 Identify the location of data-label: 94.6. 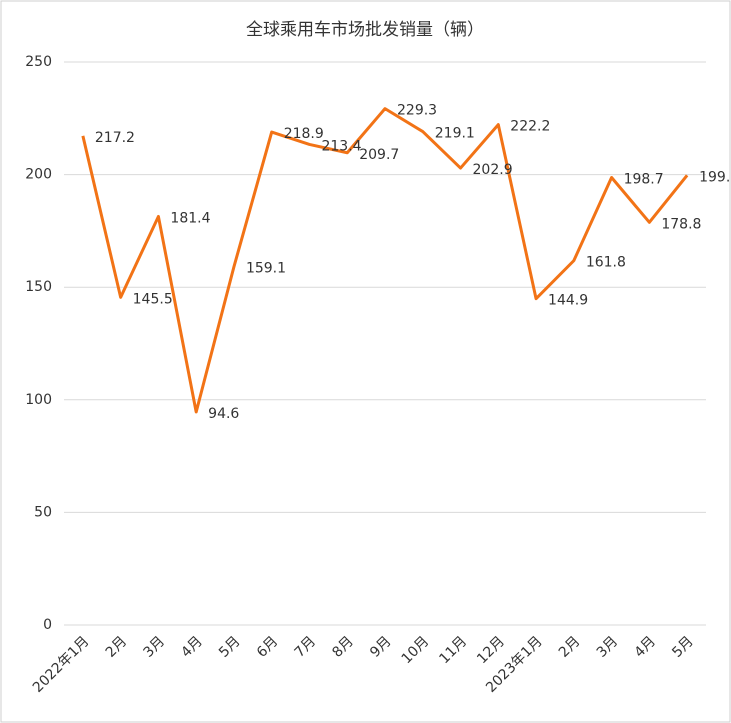
(223, 414).